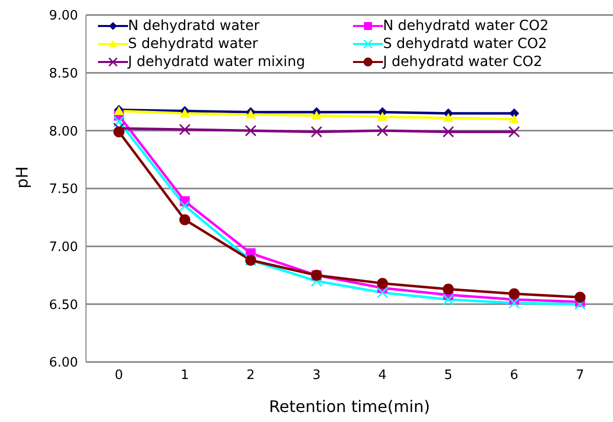 This screenshot has height=422, width=613. What do you see at coordinates (22, 177) in the screenshot?
I see `y-axis-title: pH` at bounding box center [22, 177].